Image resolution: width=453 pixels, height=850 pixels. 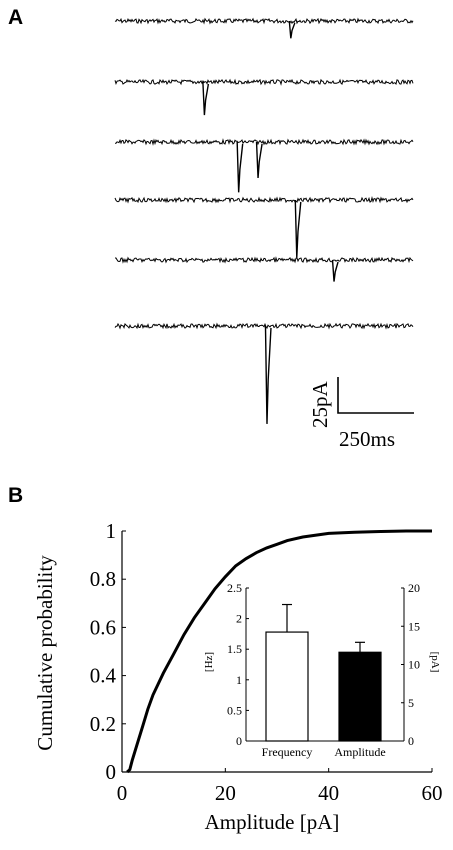 What do you see at coordinates (432, 793) in the screenshot?
I see `x-tick-label: 60` at bounding box center [432, 793].